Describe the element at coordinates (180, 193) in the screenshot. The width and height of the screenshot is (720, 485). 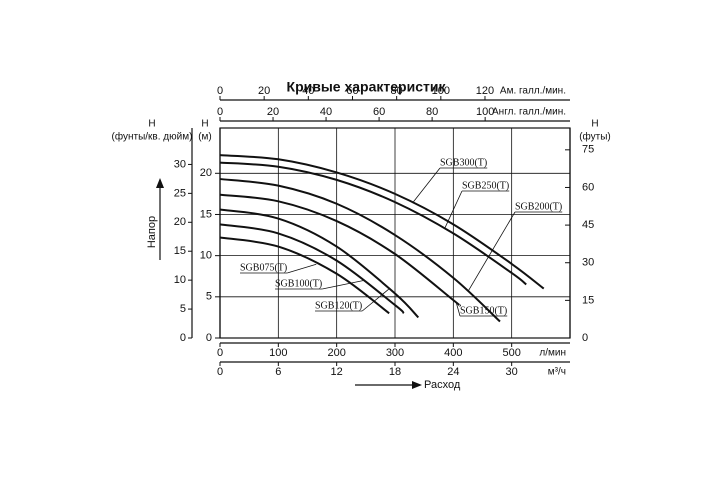
I see `tick-label: 25` at that location.